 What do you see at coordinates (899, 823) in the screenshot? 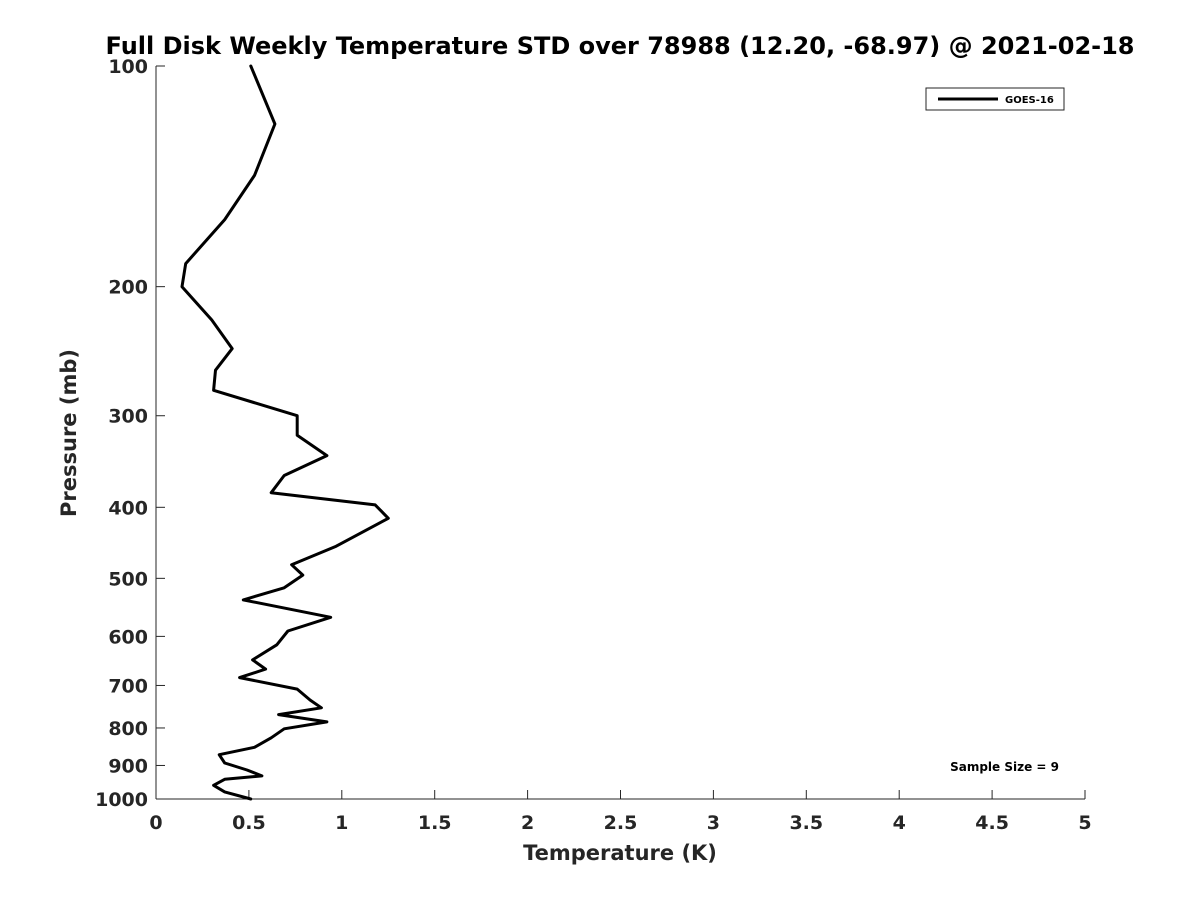
I see `x-tick-label: 4` at bounding box center [899, 823].